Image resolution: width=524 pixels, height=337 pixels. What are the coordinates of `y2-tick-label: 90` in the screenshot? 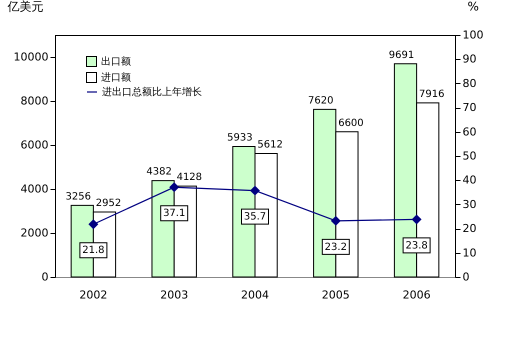 It's located at (469, 59).